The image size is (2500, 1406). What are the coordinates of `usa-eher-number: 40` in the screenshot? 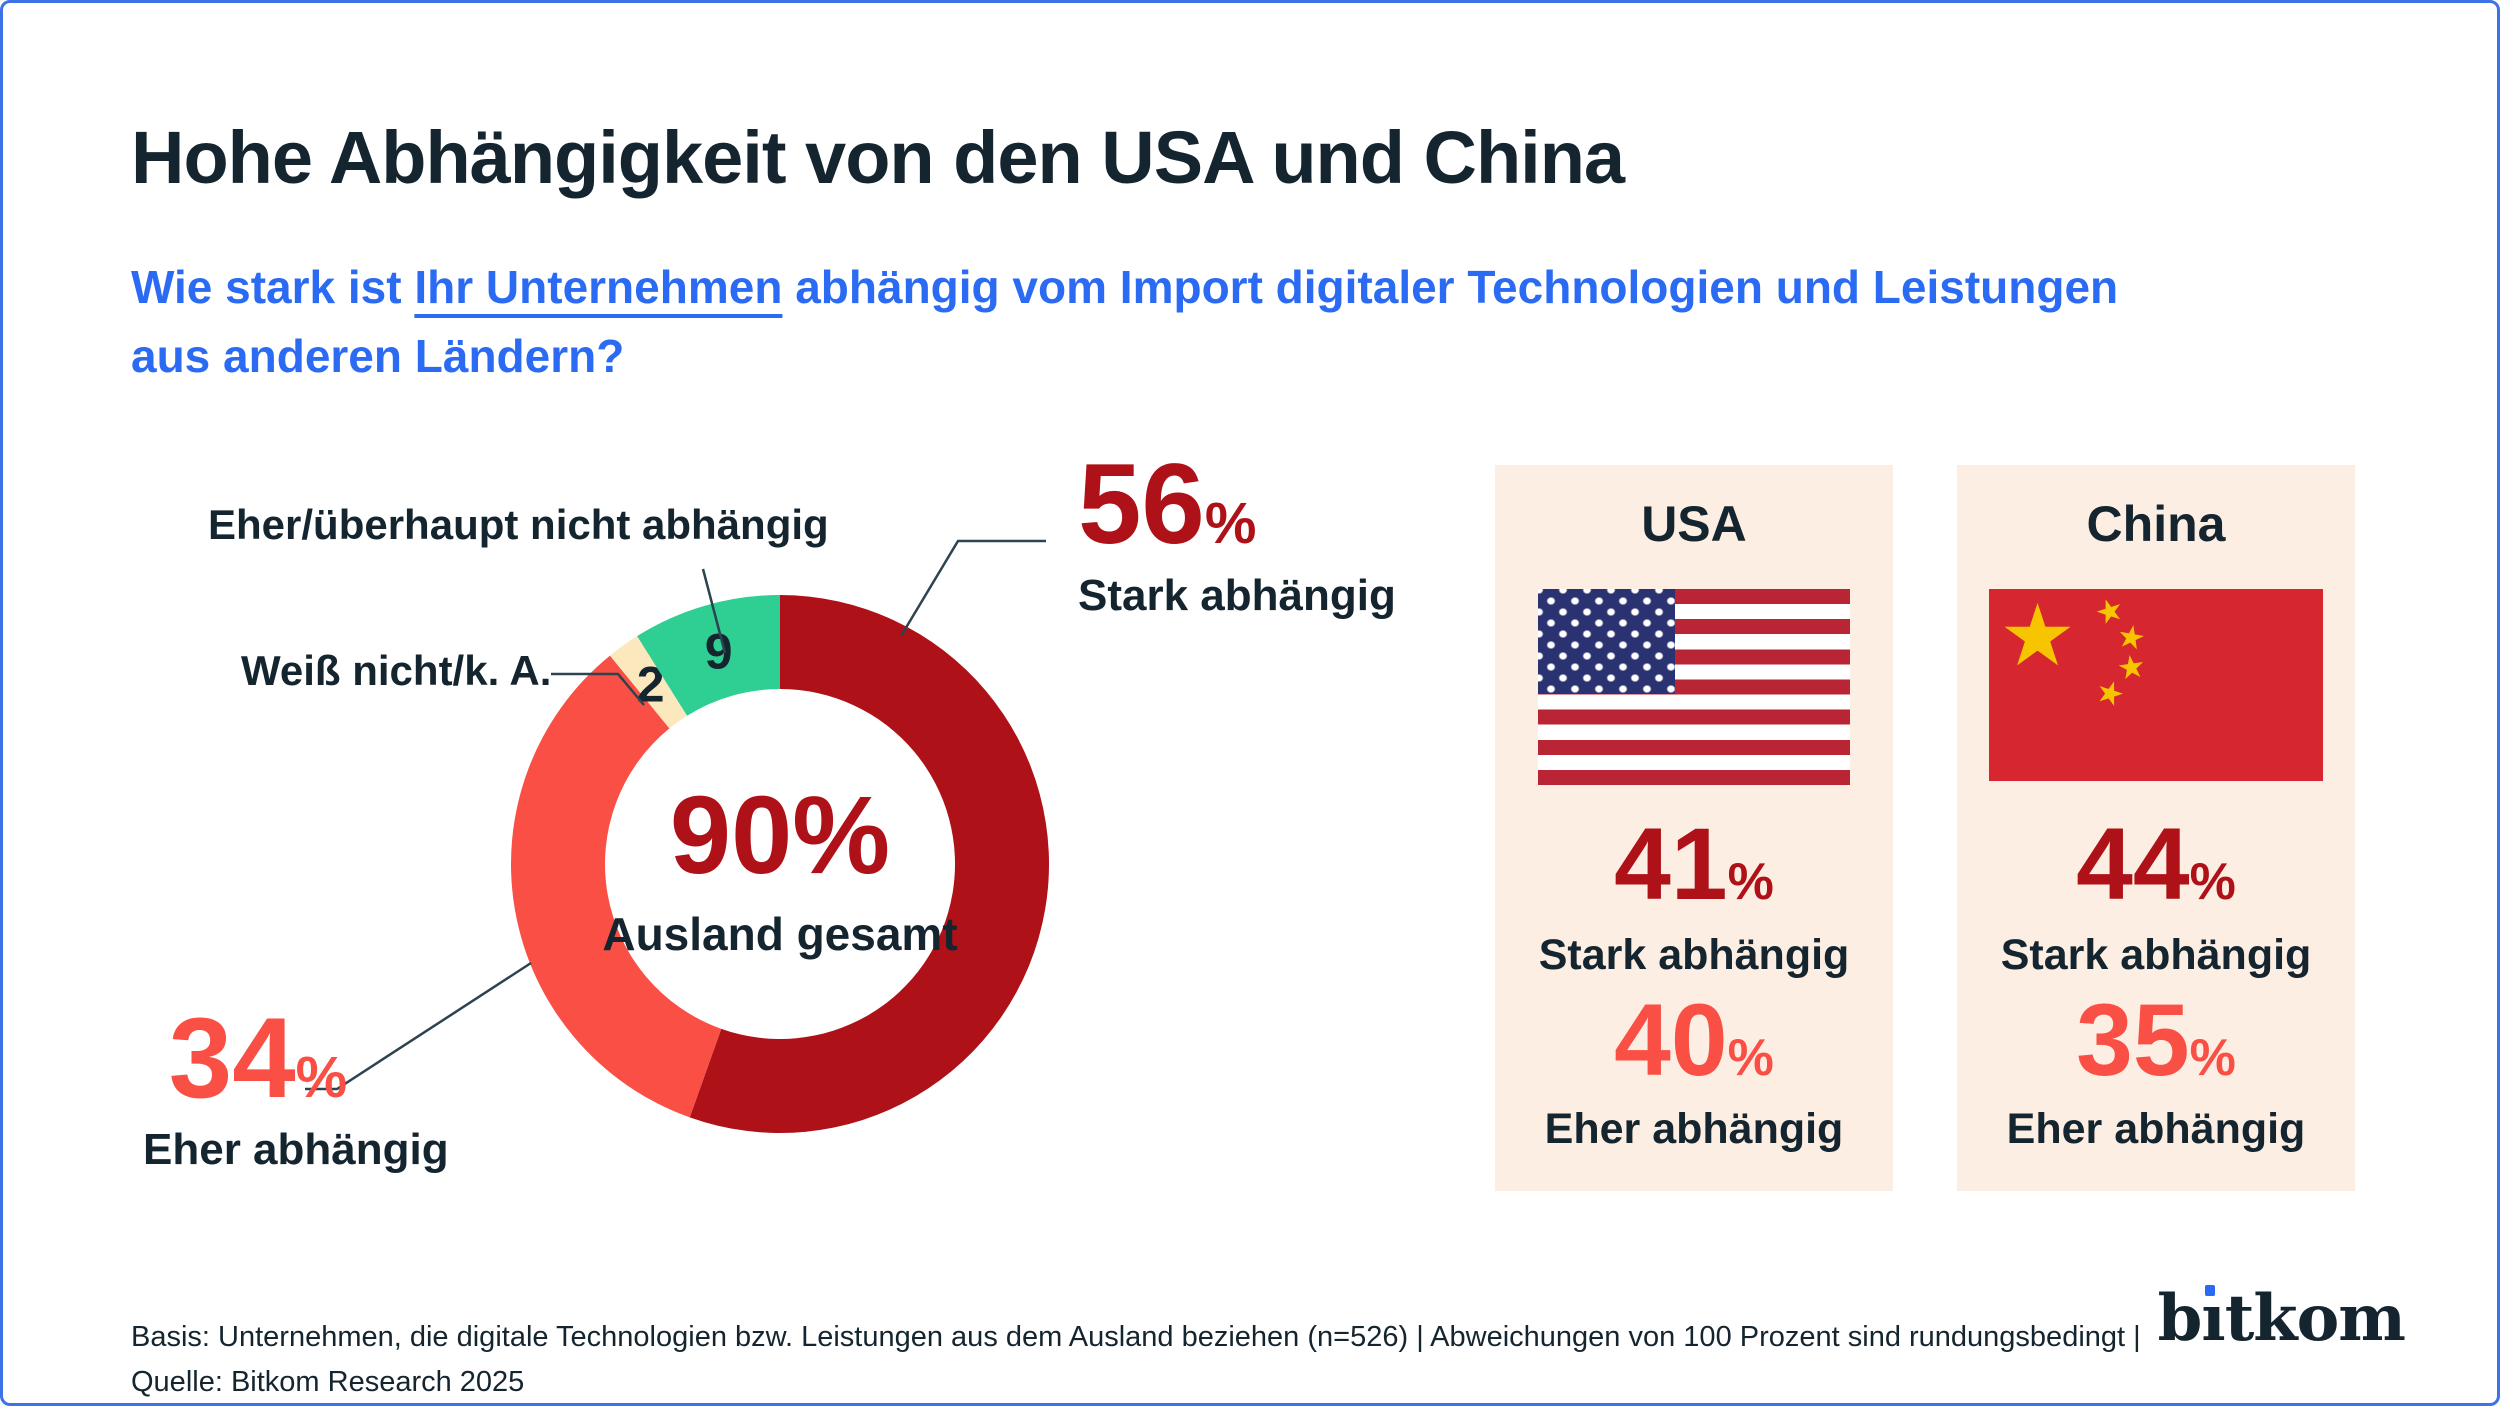 It's located at (1671, 1040).